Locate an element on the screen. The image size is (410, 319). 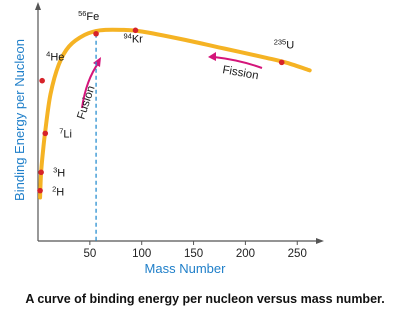
mass-number: 3 is located at coordinates (55, 169).